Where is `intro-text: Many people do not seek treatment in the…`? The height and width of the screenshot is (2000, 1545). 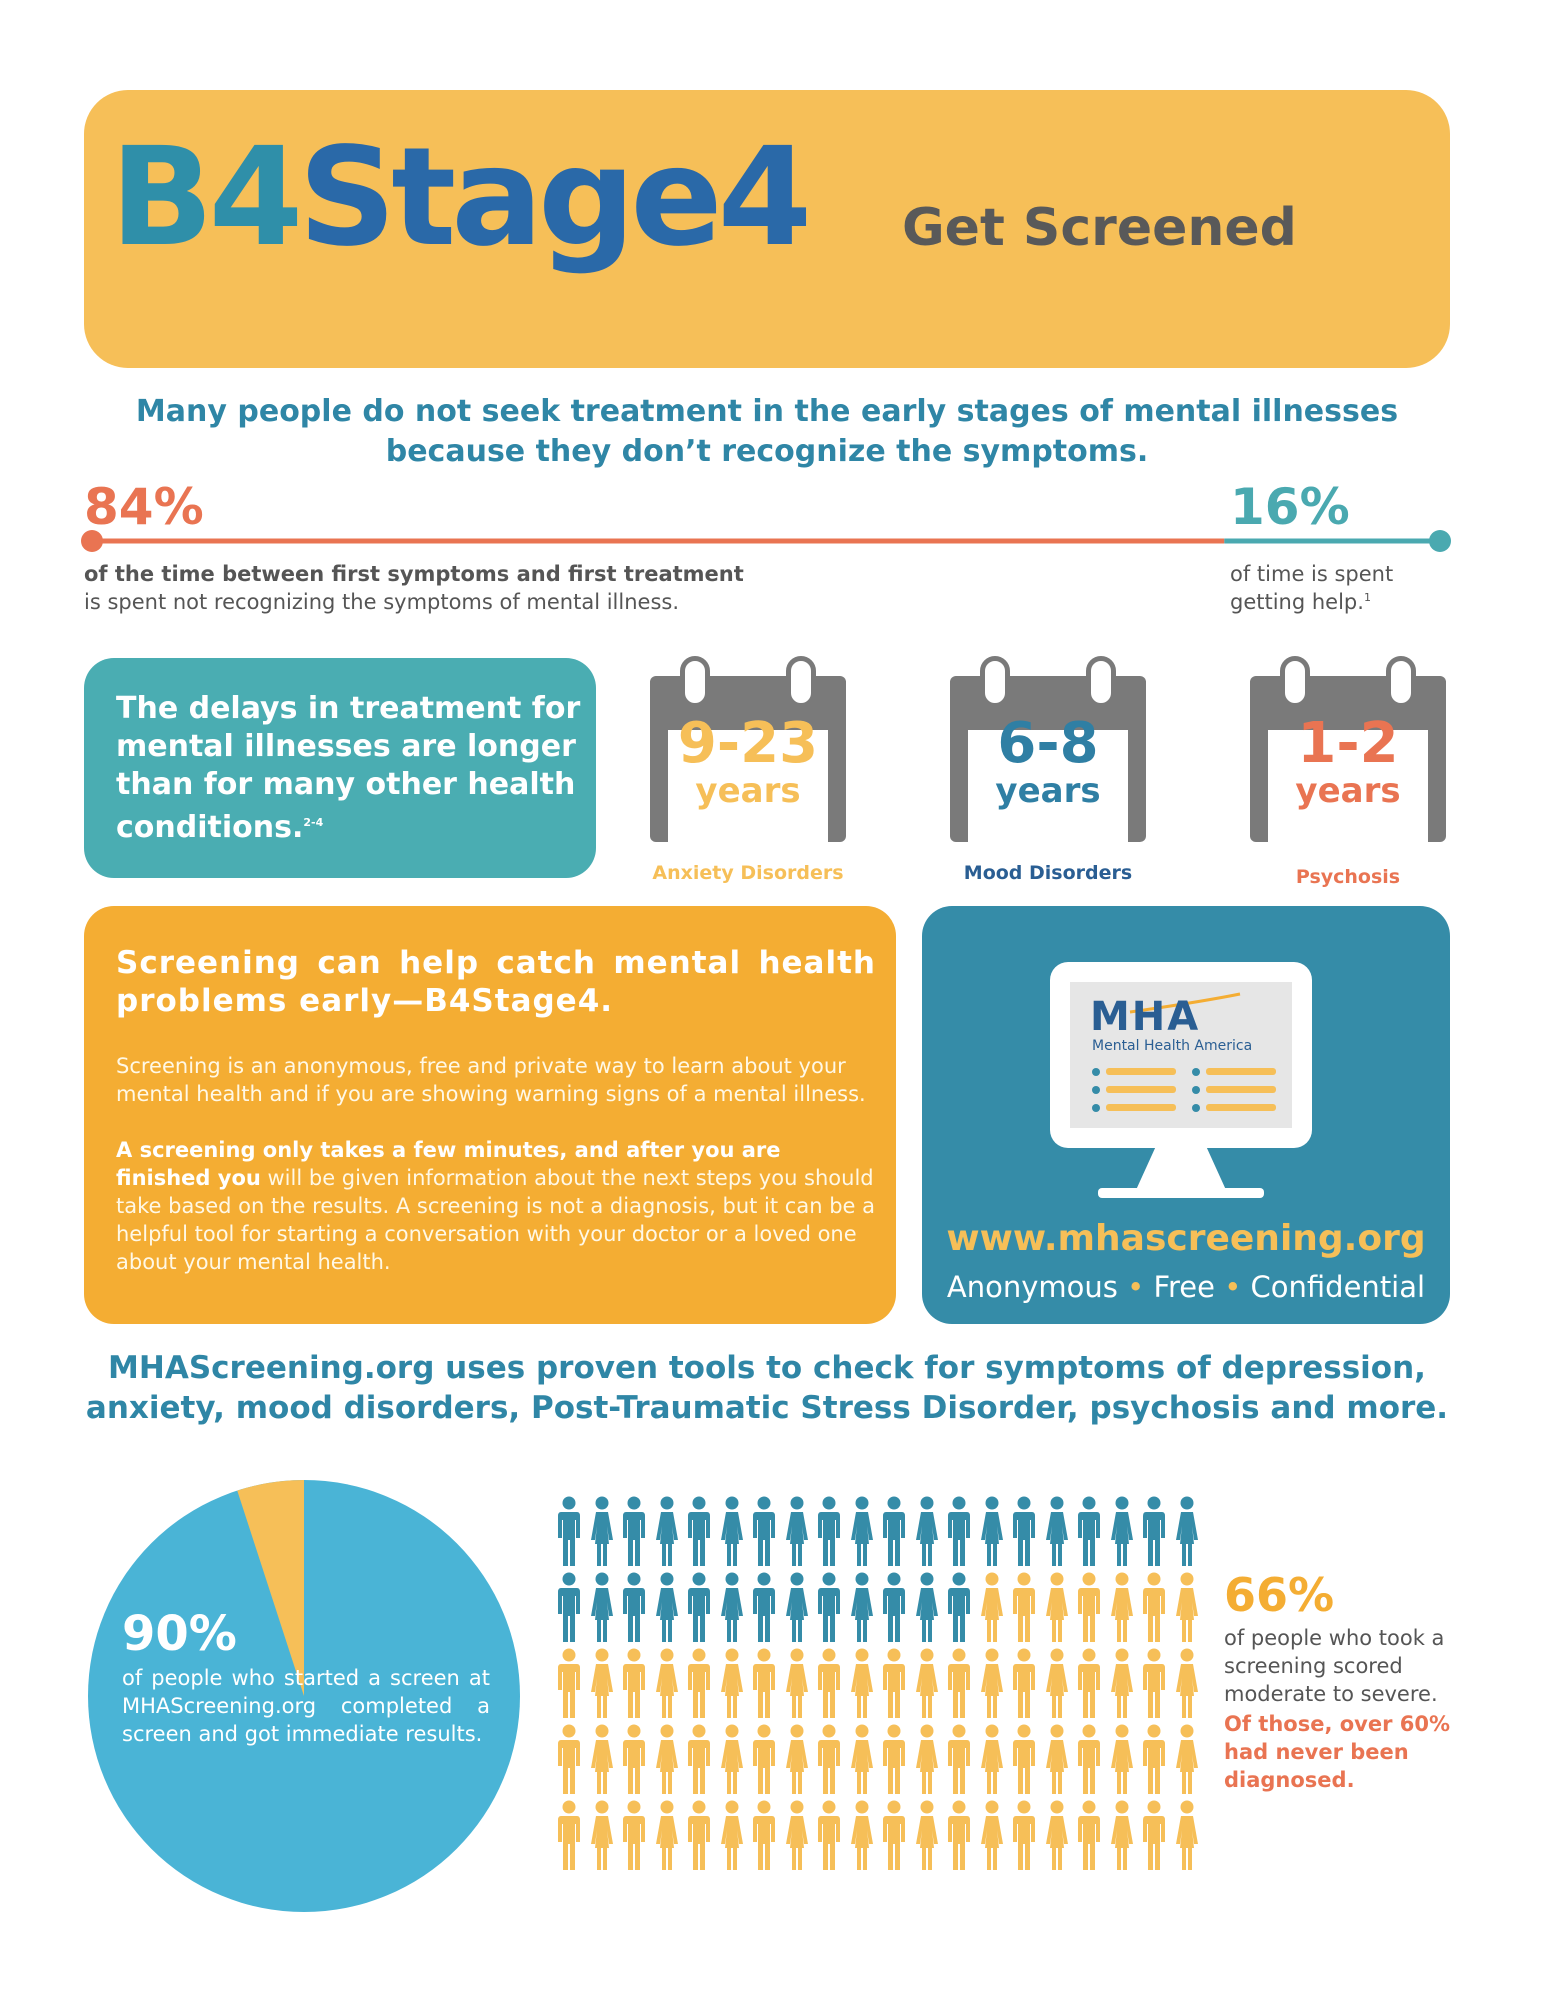
intro-text: Many people do not seek treatment in the… is located at coordinates (767, 432).